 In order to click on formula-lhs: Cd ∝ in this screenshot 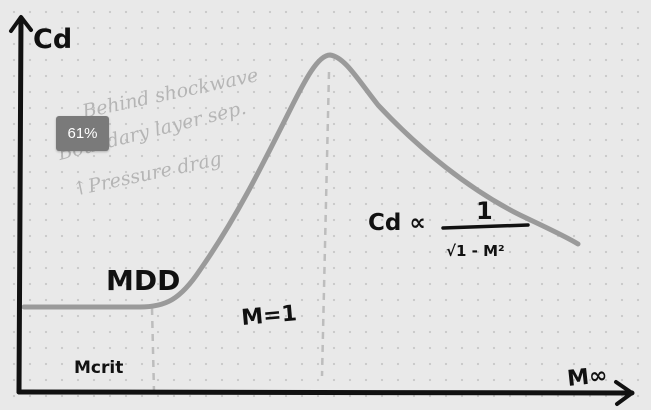, I will do `click(397, 223)`.